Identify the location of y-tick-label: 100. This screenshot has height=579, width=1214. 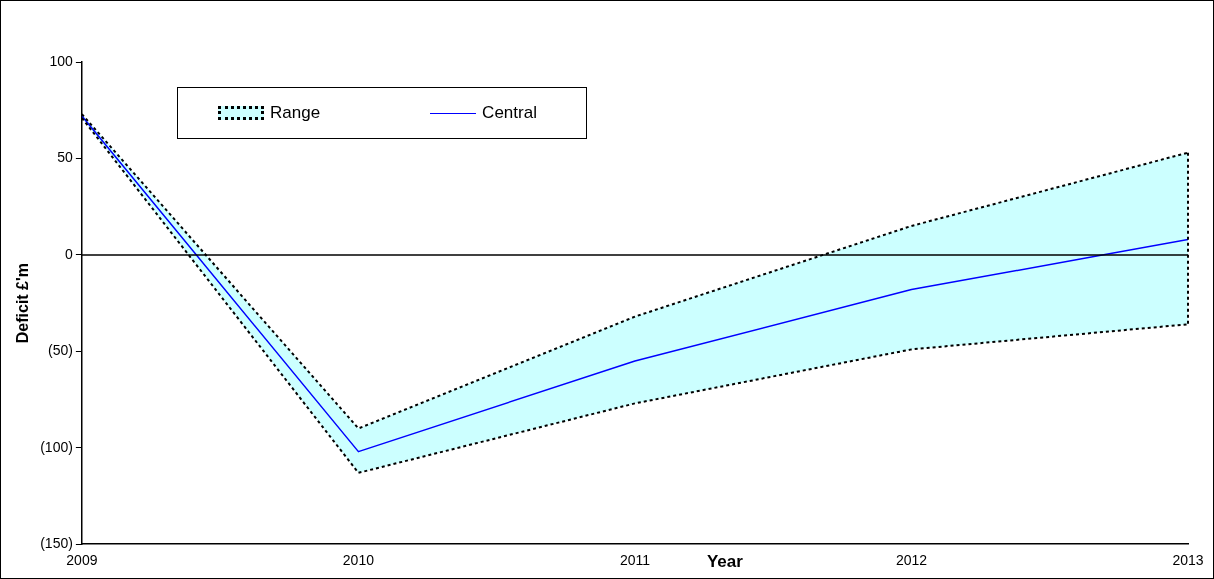
(61, 60).